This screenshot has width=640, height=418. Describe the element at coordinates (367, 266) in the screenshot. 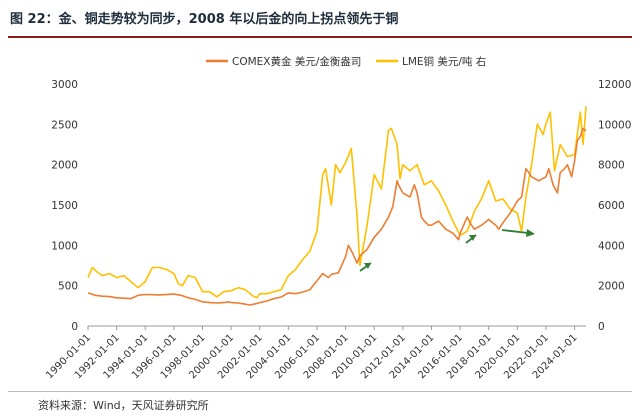

I see `trend-arrow-2008-head` at that location.